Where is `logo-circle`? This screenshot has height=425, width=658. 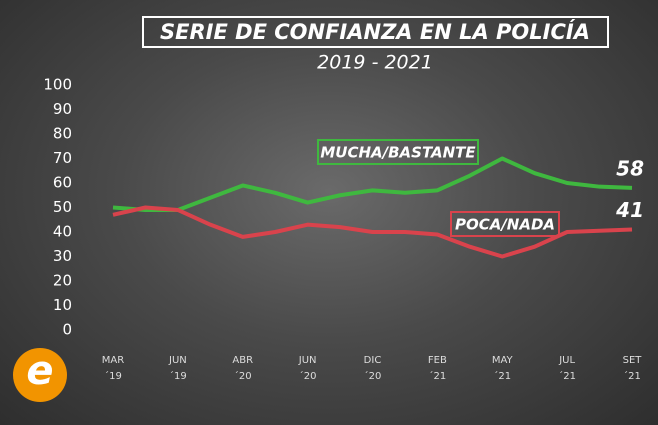
logo-circle is located at coordinates (40, 375).